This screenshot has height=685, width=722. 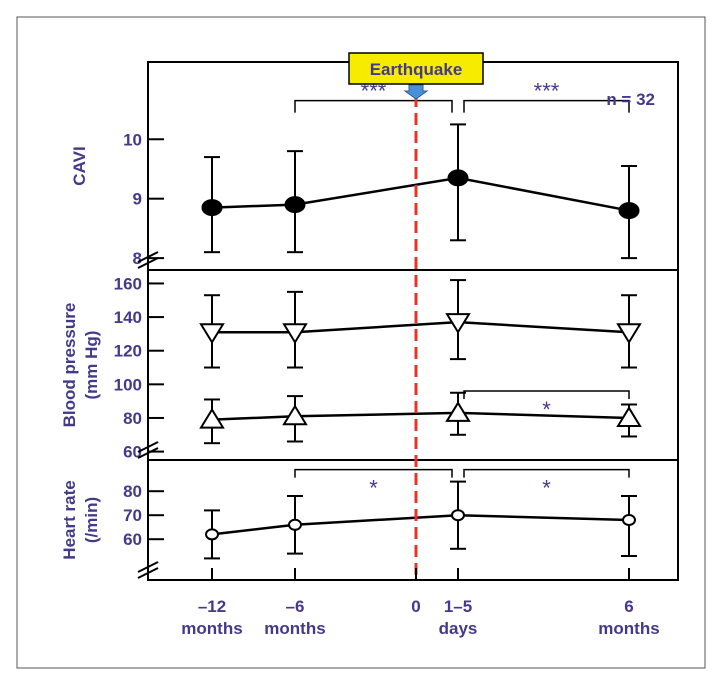 What do you see at coordinates (295, 606) in the screenshot?
I see `x-tick-label: –6` at bounding box center [295, 606].